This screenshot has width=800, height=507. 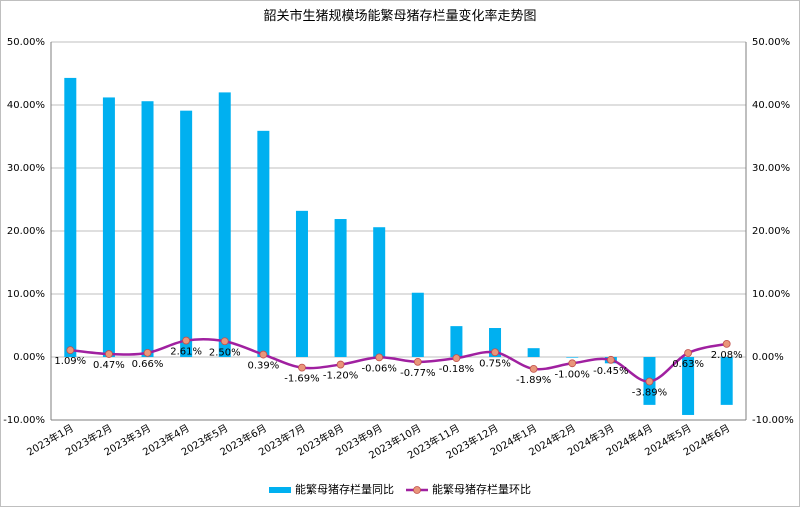 I want to click on data-label: 2.61%, so click(x=186, y=352).